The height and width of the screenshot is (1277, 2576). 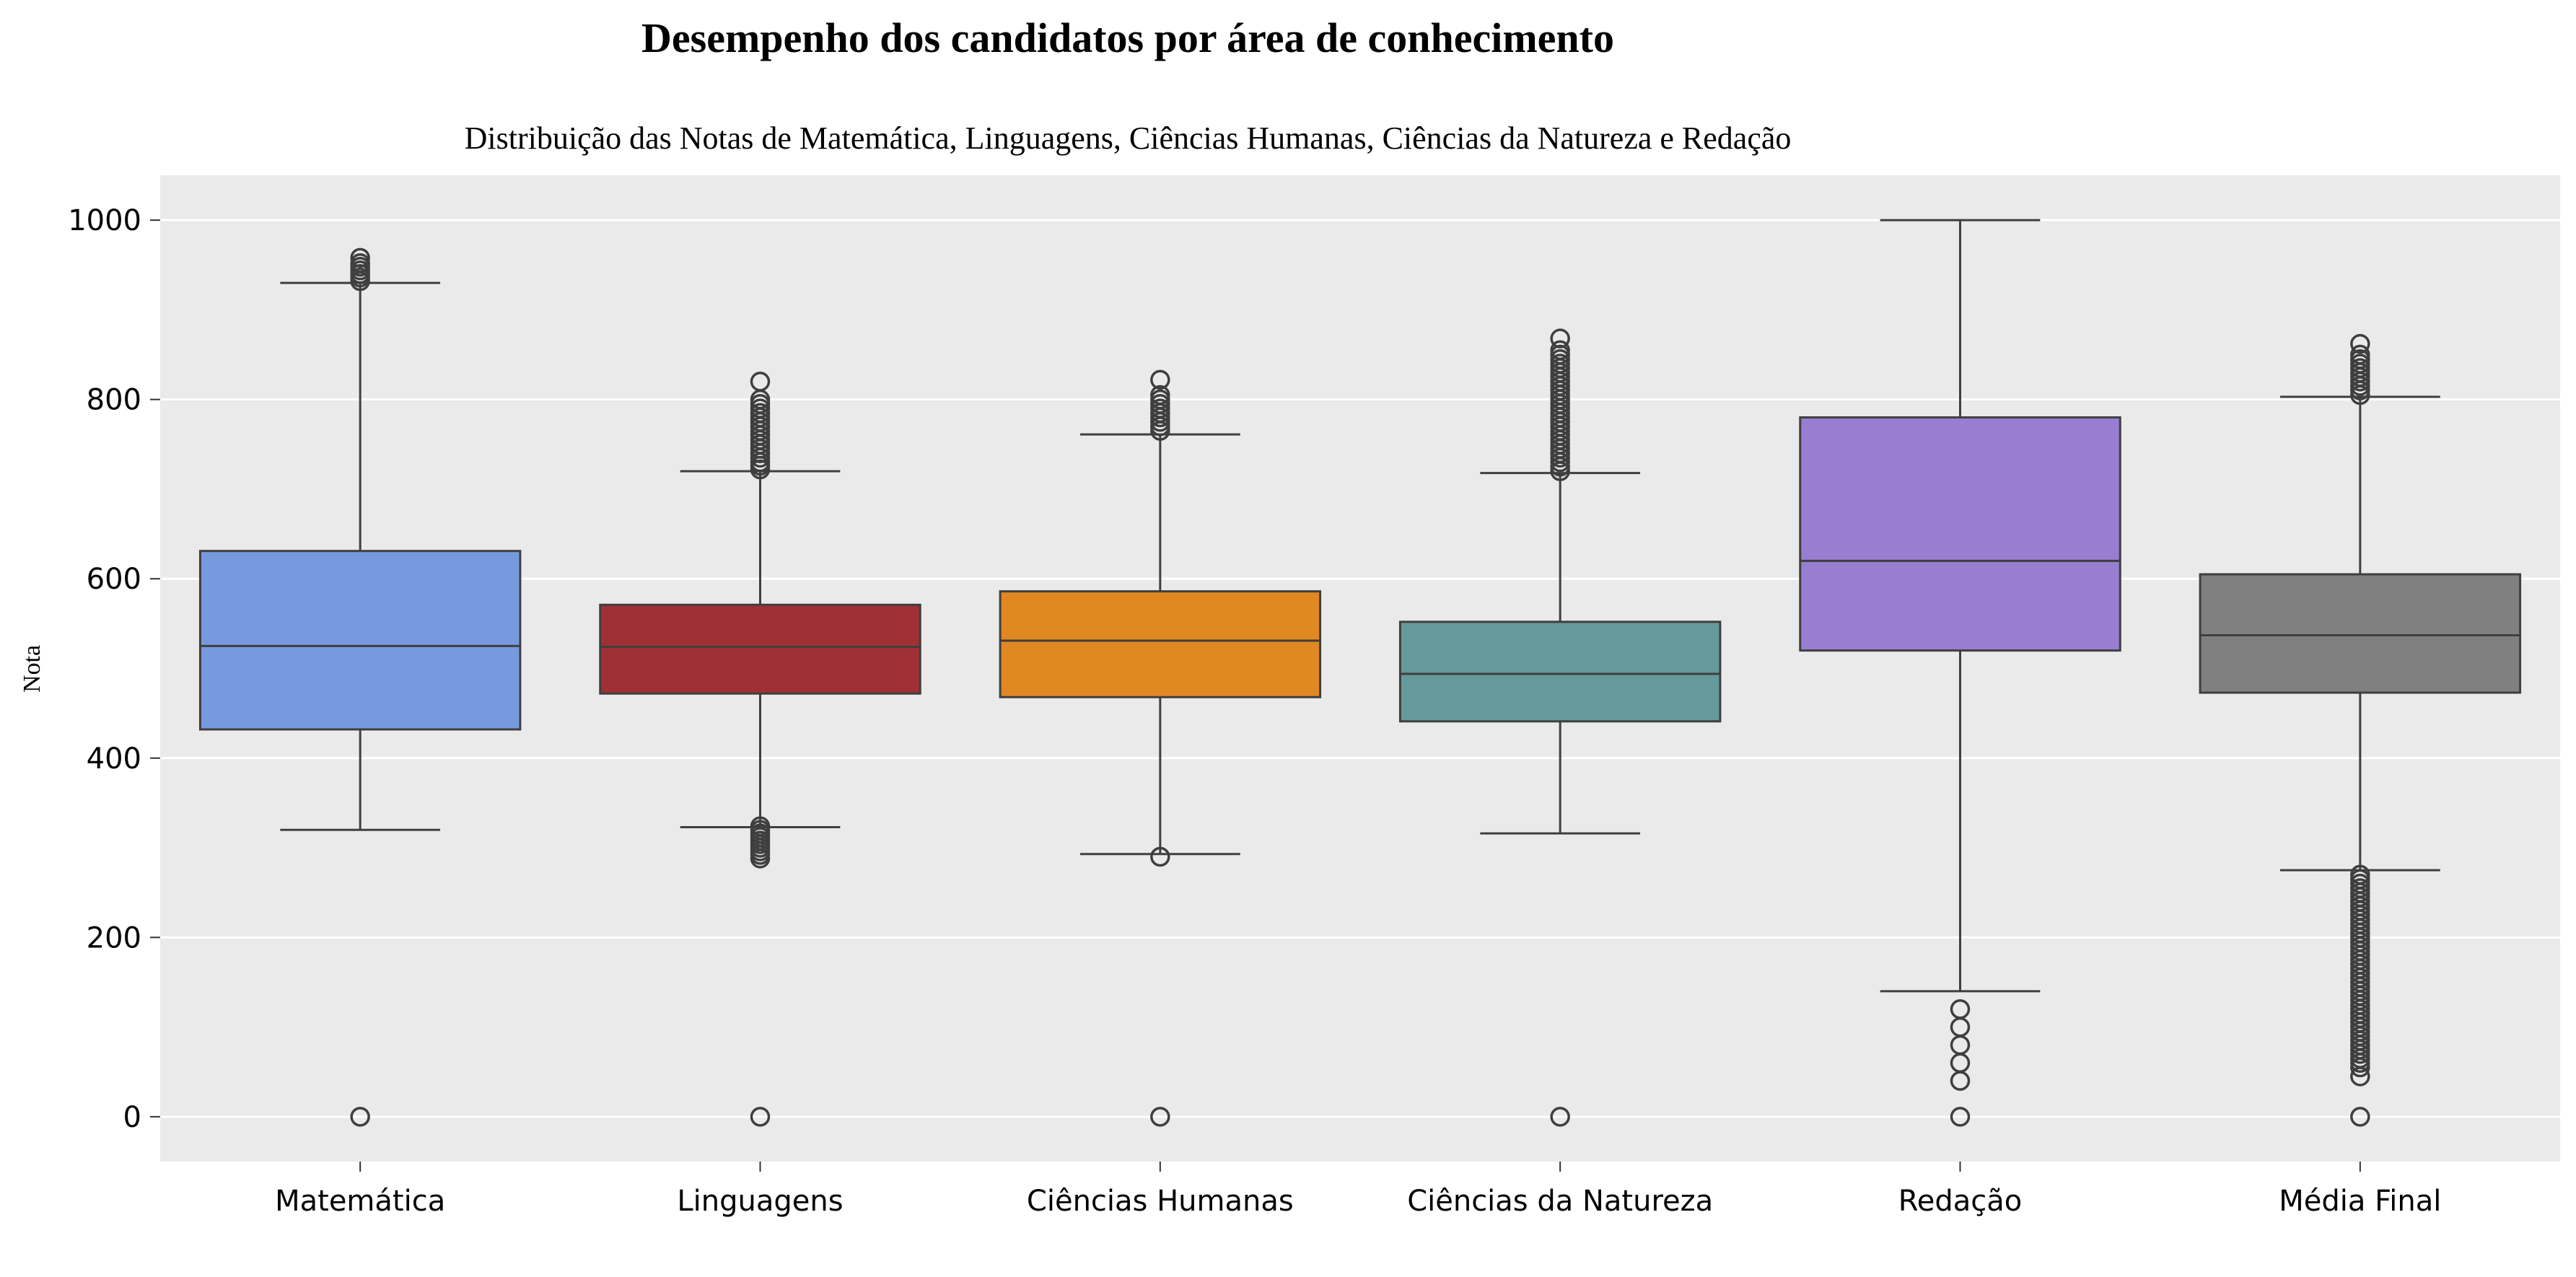 What do you see at coordinates (114, 580) in the screenshot?
I see `y-tick-label: 600` at bounding box center [114, 580].